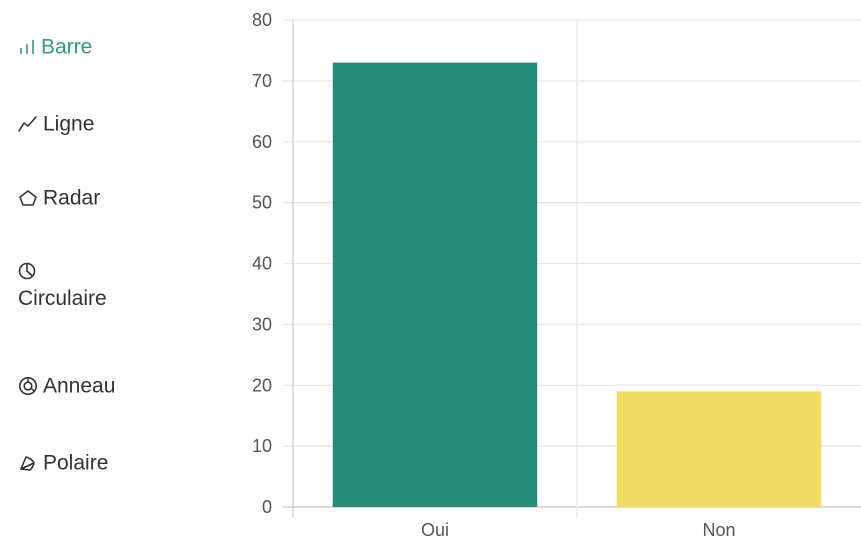 The width and height of the screenshot is (861, 542). What do you see at coordinates (28, 124) in the screenshot?
I see `line-chart-icon` at bounding box center [28, 124].